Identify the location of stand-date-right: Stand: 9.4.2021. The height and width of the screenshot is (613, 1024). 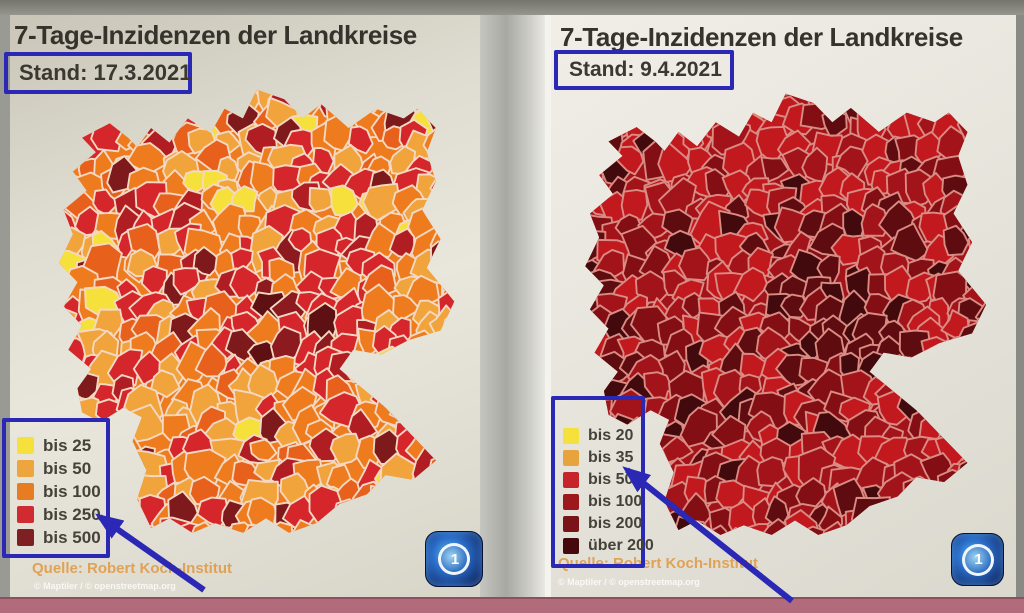
(645, 69).